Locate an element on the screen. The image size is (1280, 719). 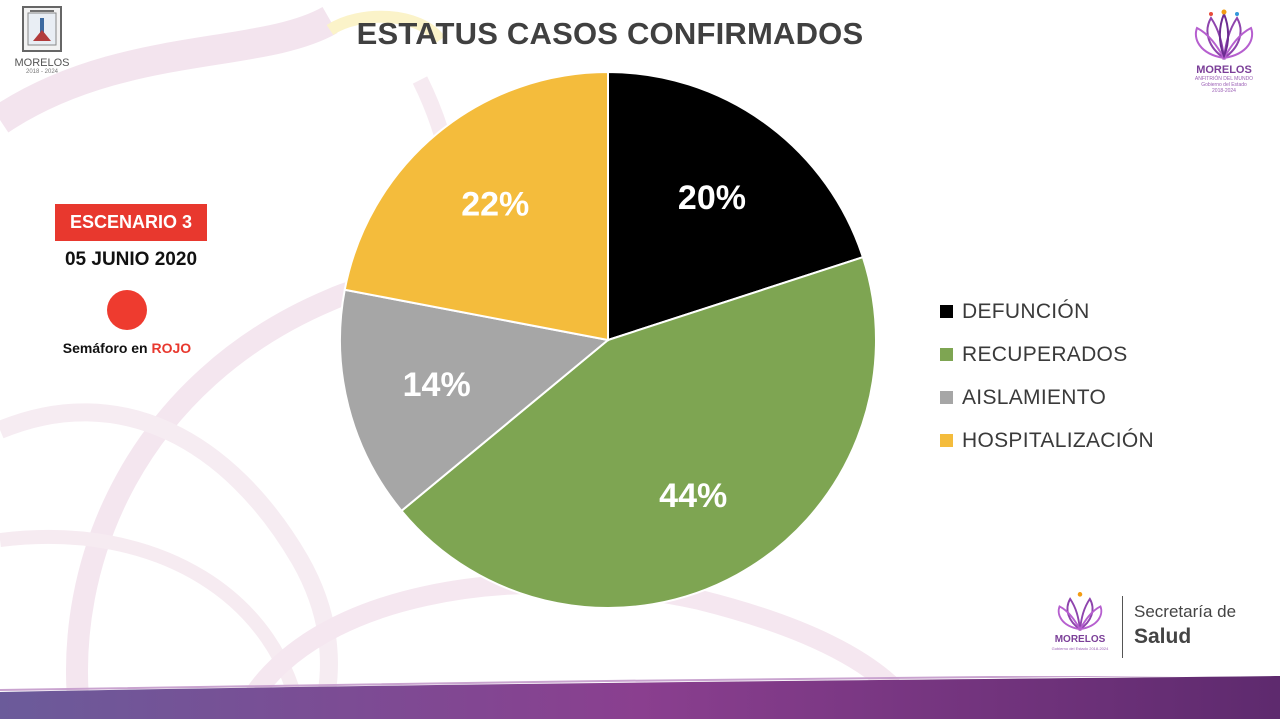
pie-data-label: 22% is located at coordinates (495, 205).